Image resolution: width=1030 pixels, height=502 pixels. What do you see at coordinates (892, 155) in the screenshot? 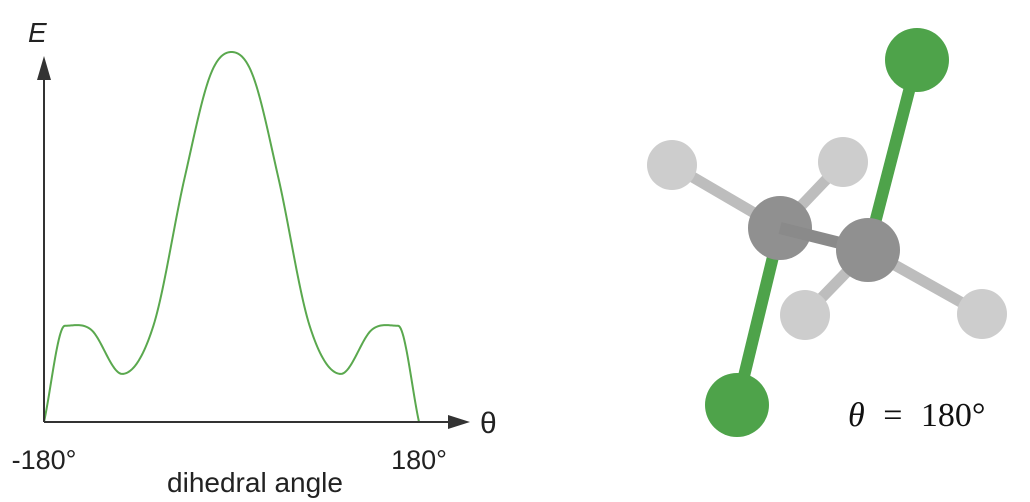
I see `bond-substituent-upper` at bounding box center [892, 155].